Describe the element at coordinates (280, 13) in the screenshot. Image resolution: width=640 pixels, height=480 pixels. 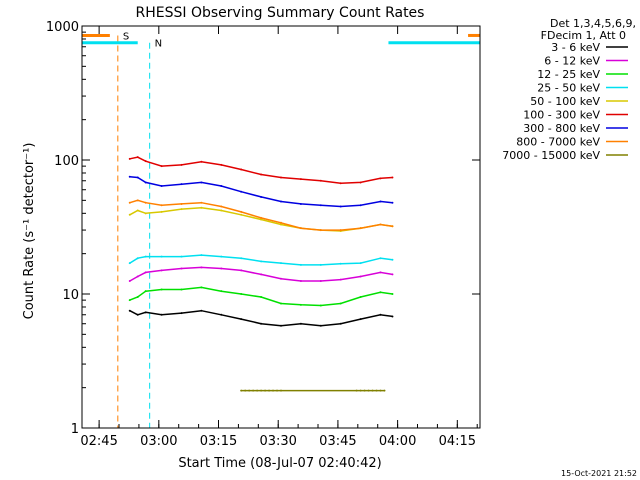
I see `chart-title: RHESSI Observing Summary Count Rates` at that location.